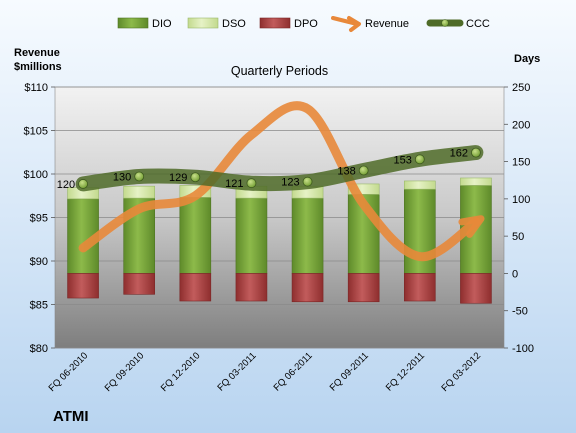 Image resolution: width=576 pixels, height=433 pixels. I want to click on ccc-data-label: 153, so click(402, 160).